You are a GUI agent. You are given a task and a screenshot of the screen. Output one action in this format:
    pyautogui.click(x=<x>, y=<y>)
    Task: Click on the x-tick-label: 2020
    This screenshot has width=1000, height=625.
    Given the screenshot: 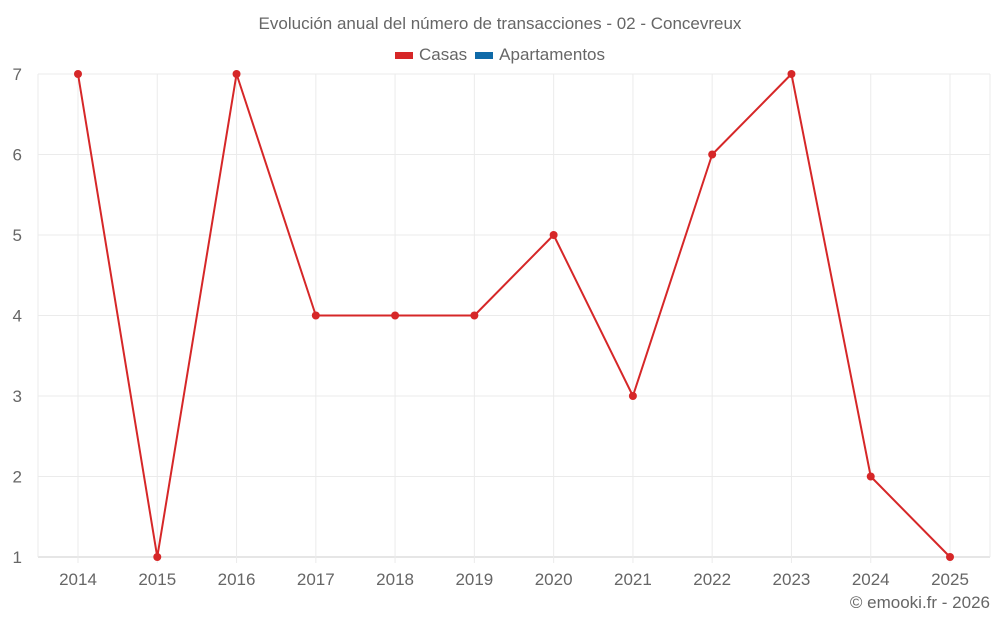 What is the action you would take?
    pyautogui.click(x=554, y=579)
    